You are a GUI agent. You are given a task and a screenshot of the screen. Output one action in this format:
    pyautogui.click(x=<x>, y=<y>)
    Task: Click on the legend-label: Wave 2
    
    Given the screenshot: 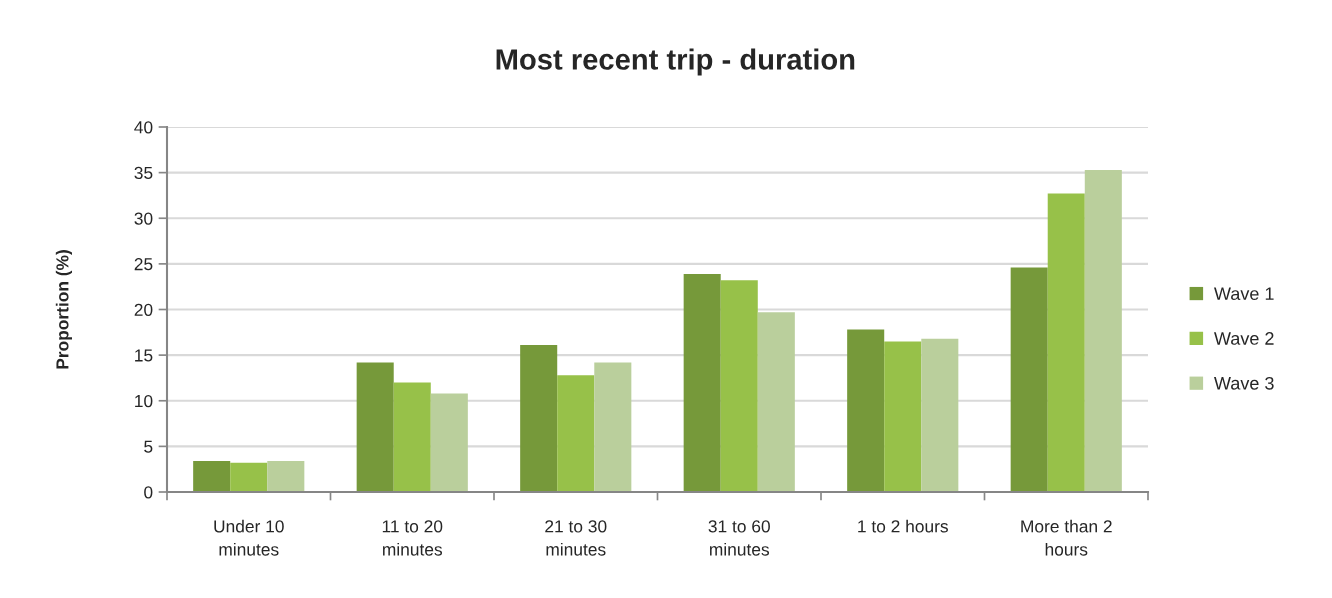 What is the action you would take?
    pyautogui.click(x=1244, y=338)
    